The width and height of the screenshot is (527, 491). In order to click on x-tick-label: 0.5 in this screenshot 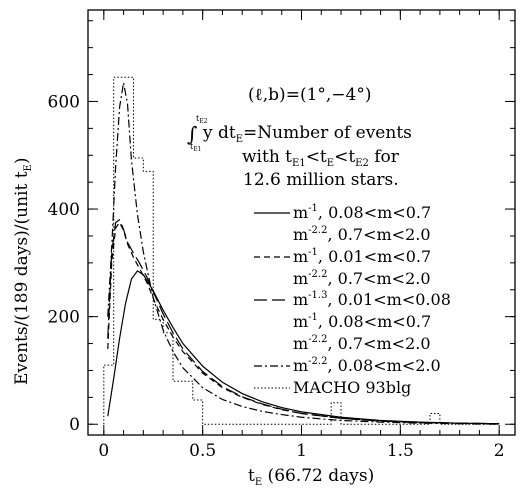, I will do `click(202, 451)`.